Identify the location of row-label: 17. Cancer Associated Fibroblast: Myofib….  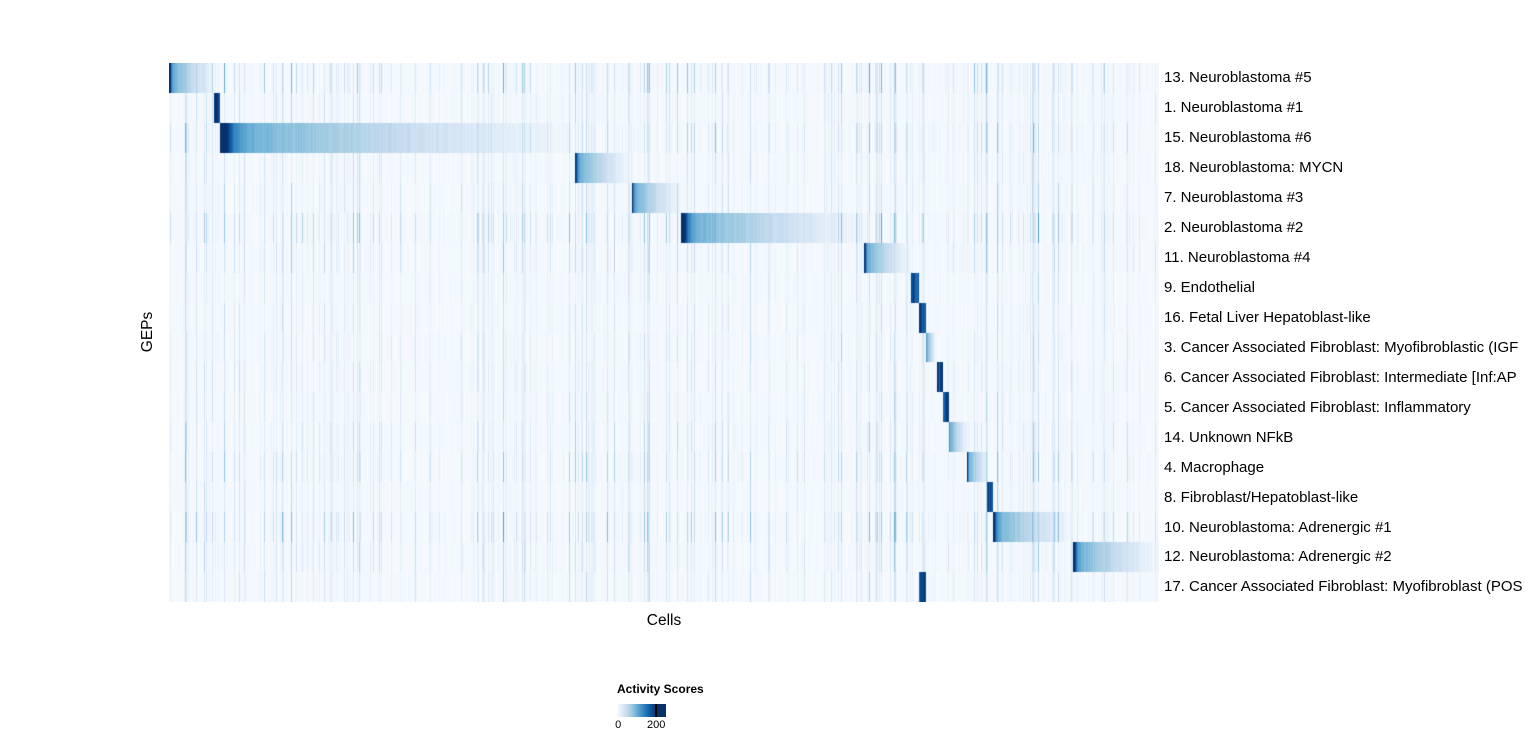
(1343, 587).